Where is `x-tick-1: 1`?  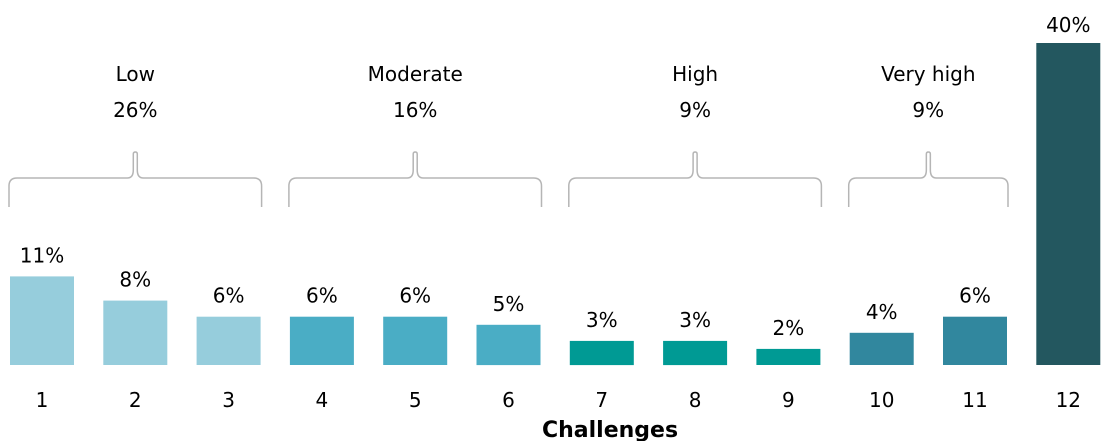 x-tick-1: 1 is located at coordinates (42, 400).